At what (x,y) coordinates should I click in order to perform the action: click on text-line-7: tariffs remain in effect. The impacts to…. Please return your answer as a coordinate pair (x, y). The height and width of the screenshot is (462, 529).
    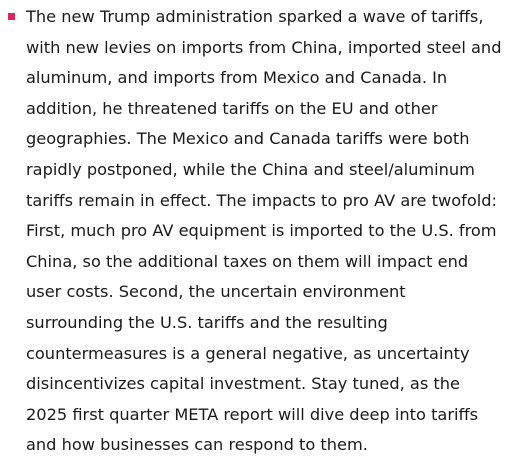
    Looking at the image, I should click on (261, 200).